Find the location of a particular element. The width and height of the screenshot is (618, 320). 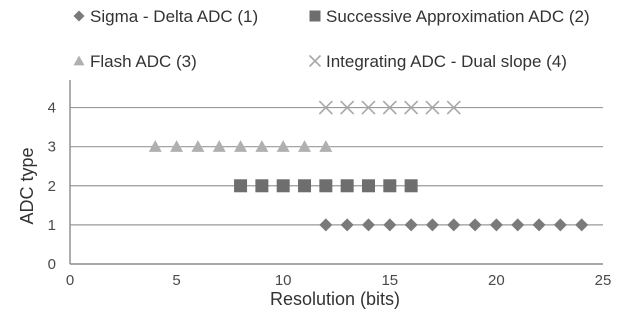

x-tick-label-15: 15 is located at coordinates (389, 280).